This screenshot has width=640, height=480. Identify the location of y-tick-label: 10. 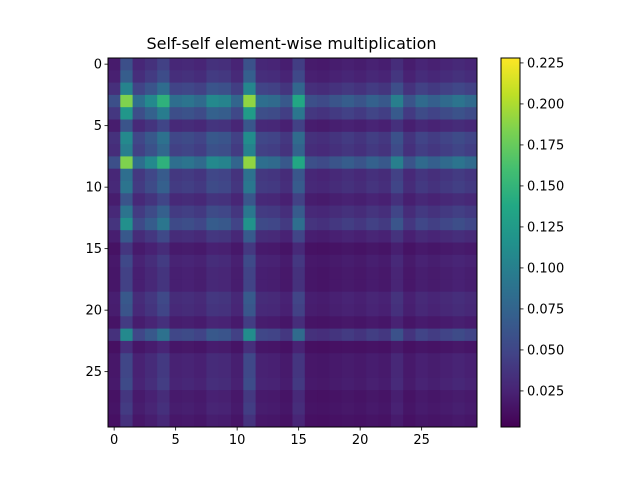
(93, 188).